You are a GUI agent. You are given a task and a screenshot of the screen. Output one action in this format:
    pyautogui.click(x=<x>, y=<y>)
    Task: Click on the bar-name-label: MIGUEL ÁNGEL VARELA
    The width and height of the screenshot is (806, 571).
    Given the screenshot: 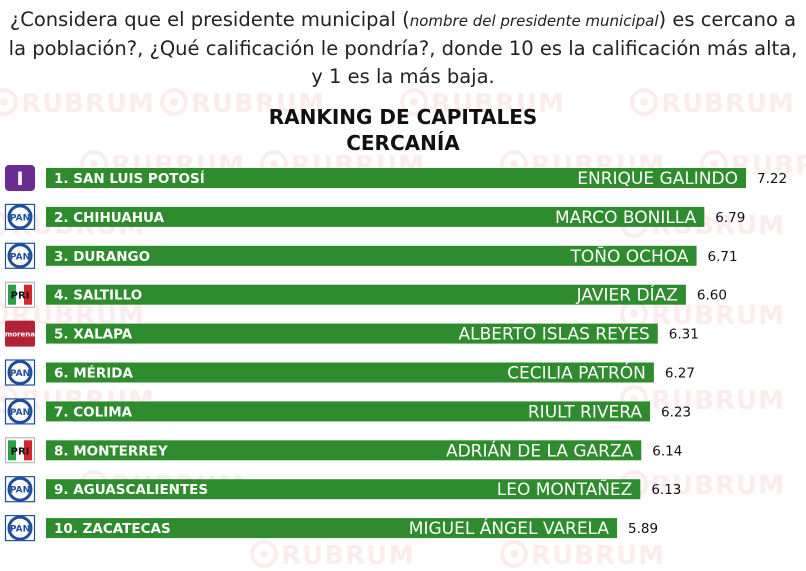 What is the action you would take?
    pyautogui.click(x=509, y=528)
    